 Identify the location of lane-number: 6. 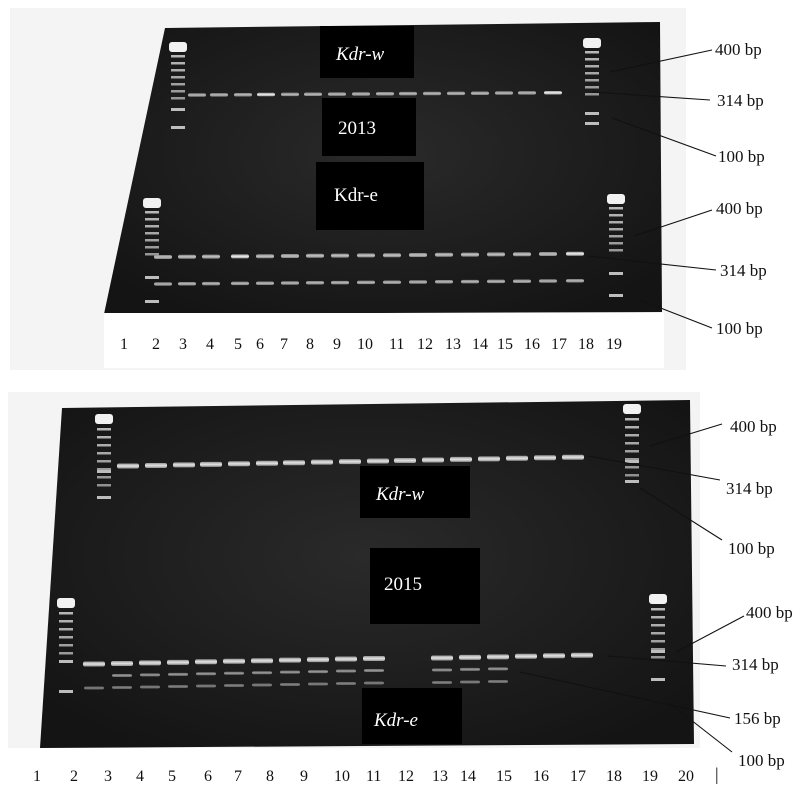
(260, 344).